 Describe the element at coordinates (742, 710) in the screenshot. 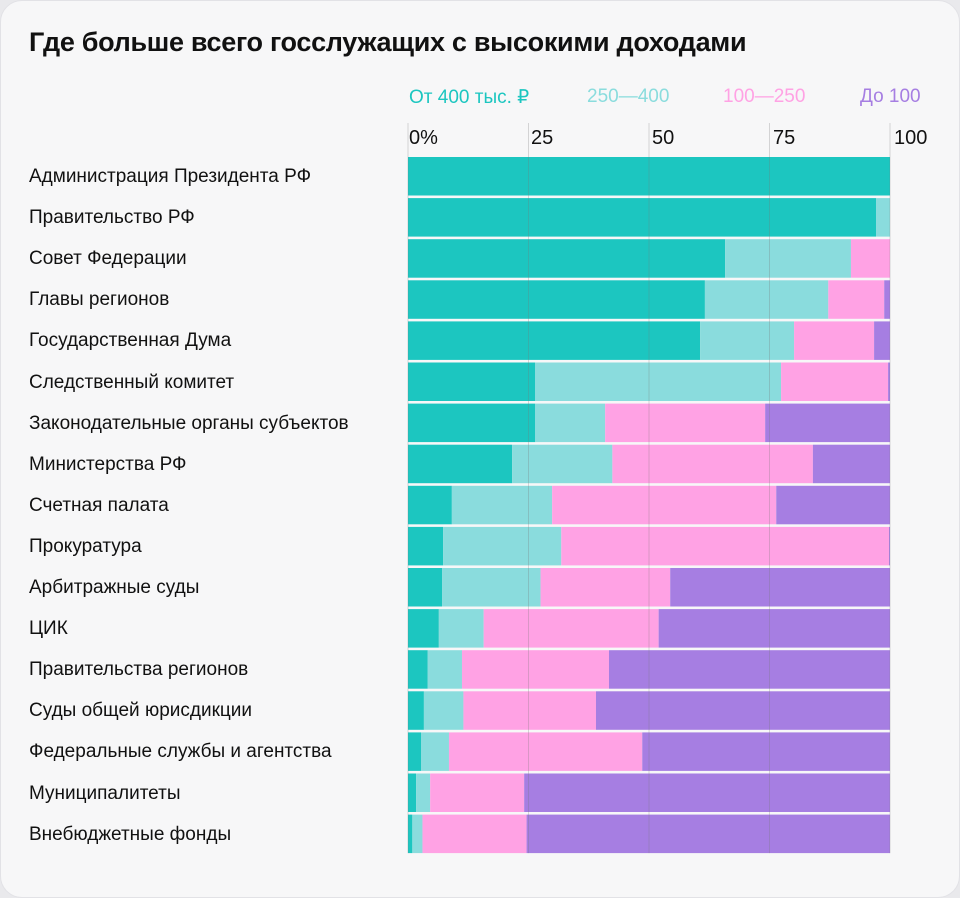

I see `bar-segment-row13-series3` at that location.